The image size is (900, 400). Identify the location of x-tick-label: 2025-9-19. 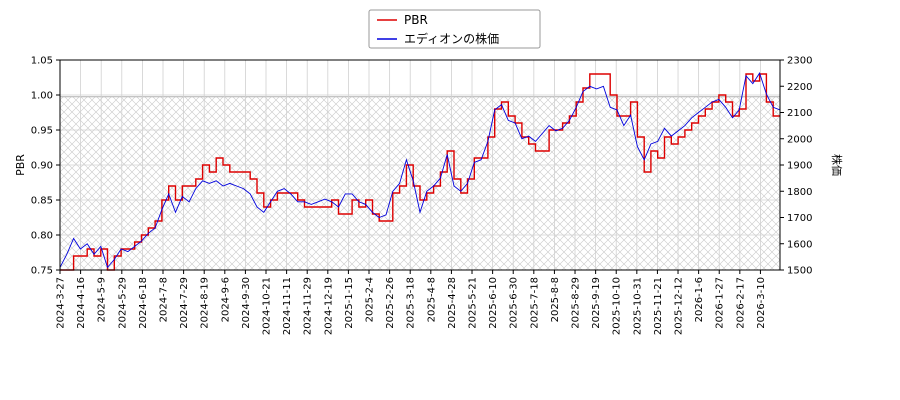
(596, 303).